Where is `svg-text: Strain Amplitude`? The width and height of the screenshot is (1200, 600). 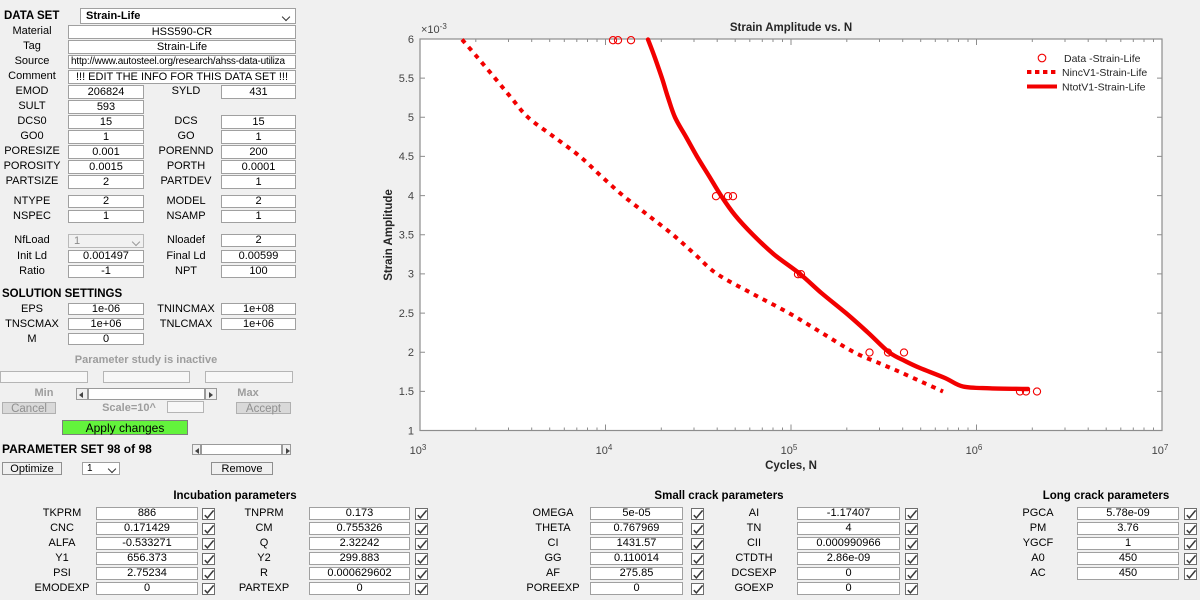 svg-text: Strain Amplitude is located at coordinates (389, 235).